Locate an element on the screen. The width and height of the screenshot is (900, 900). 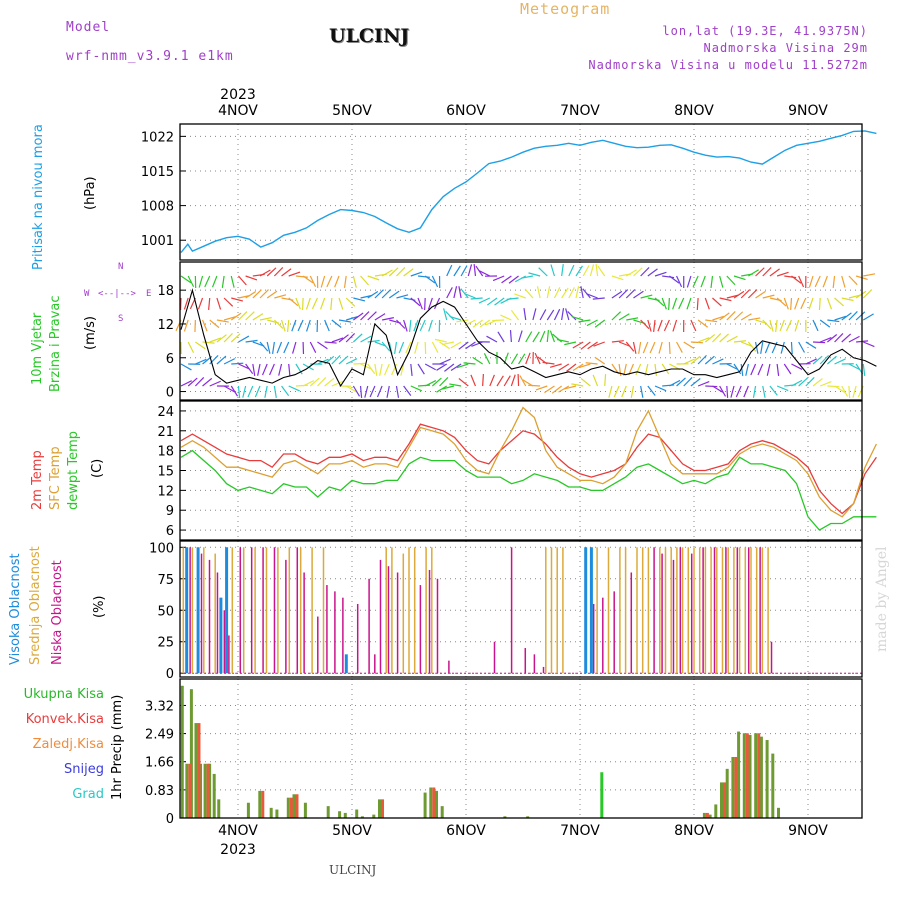
top-x-tick-label: 6NOV is located at coordinates (466, 111).